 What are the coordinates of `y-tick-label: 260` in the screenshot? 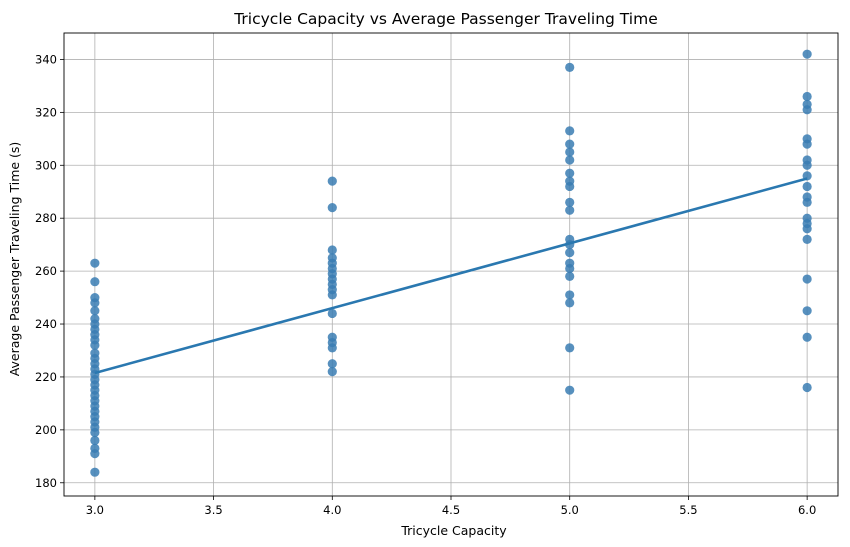 It's located at (46, 271).